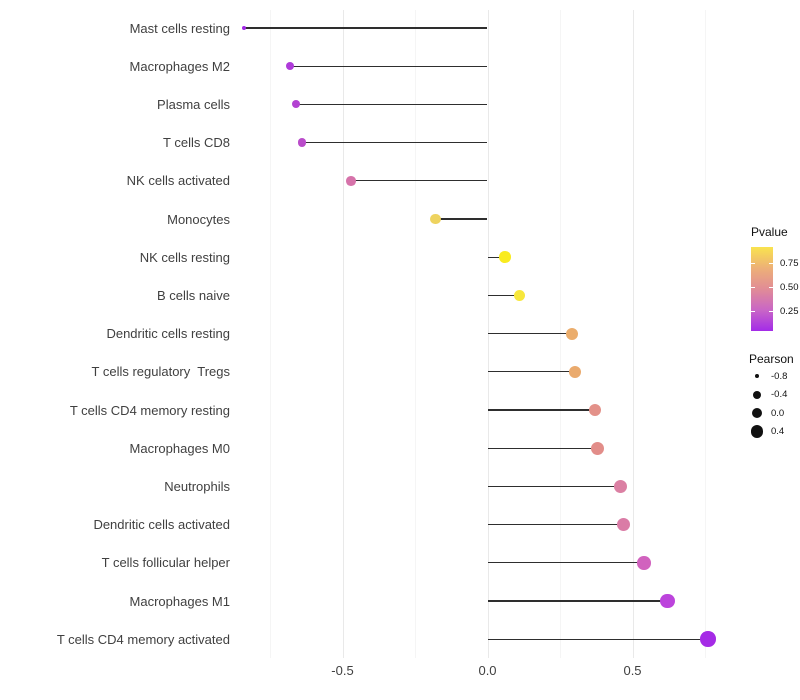 The height and width of the screenshot is (700, 800). Describe the element at coordinates (143, 639) in the screenshot. I see `y-axis-label: T cells CD4 memory activated` at that location.